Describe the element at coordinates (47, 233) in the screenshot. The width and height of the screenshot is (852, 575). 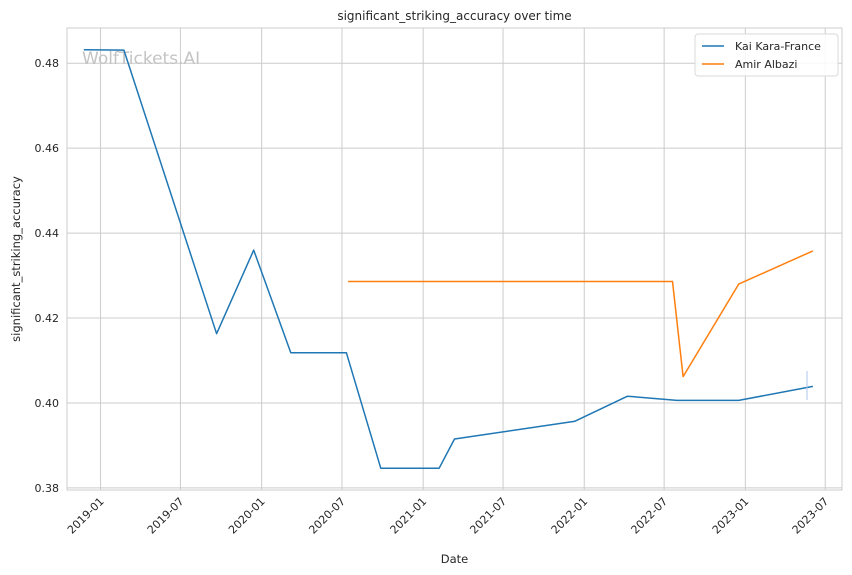
I see `y-tick-label: 0.44` at that location.